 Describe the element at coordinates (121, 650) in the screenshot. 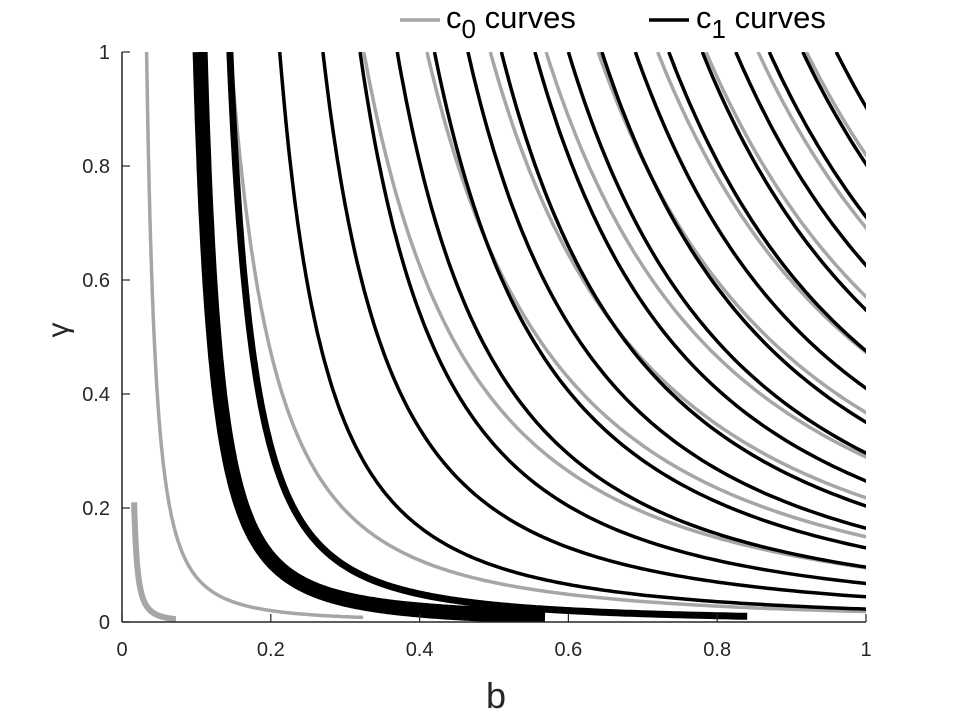

I see `x-tick-label: 0` at that location.